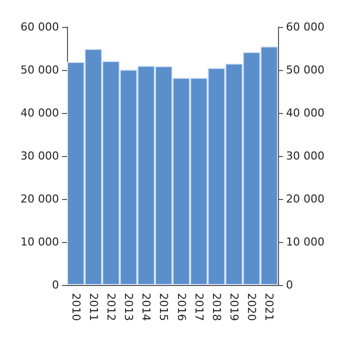 This screenshot has height=341, width=345. What do you see at coordinates (216, 307) in the screenshot?
I see `x-tick-label: 2018` at bounding box center [216, 307].